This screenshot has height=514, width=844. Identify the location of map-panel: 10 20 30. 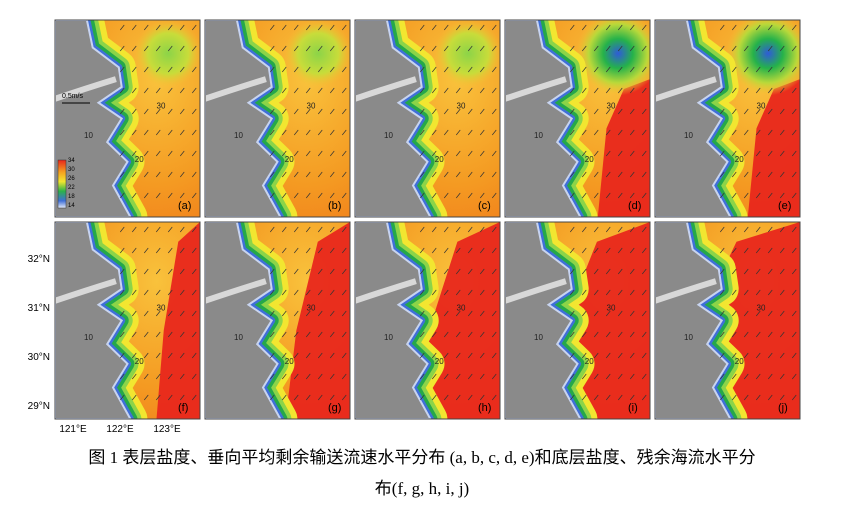
(277, 118).